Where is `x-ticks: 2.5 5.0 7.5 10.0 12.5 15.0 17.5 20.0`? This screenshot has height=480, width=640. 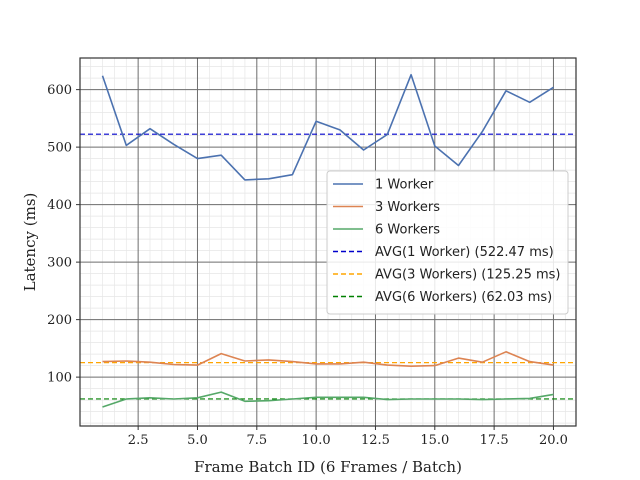 x-ticks: 2.5 5.0 7.5 10.0 12.5 15.0 17.5 20.0 is located at coordinates (348, 437).